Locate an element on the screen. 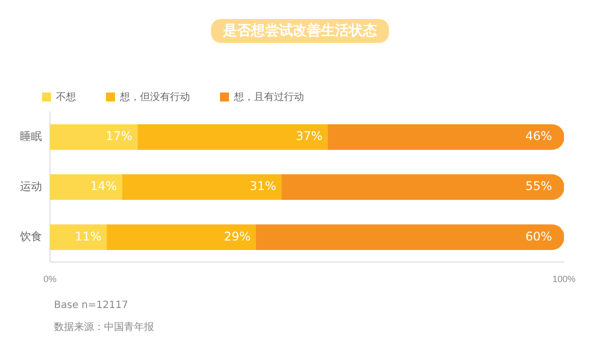  data-label: 37% is located at coordinates (309, 136).